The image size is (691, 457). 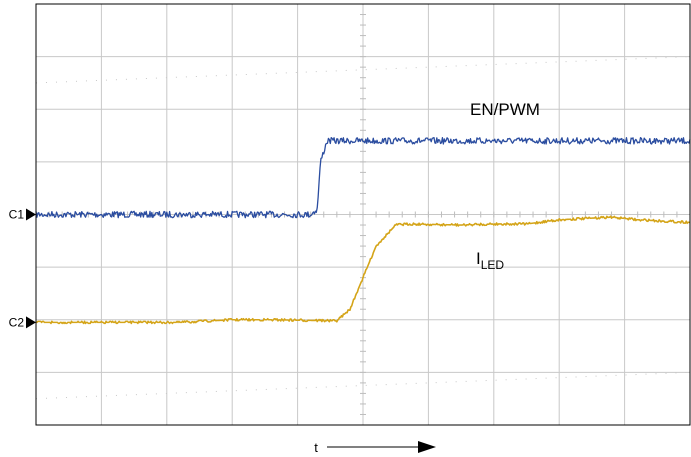 What do you see at coordinates (17, 215) in the screenshot?
I see `channel-marker-c1-label: C1` at bounding box center [17, 215].